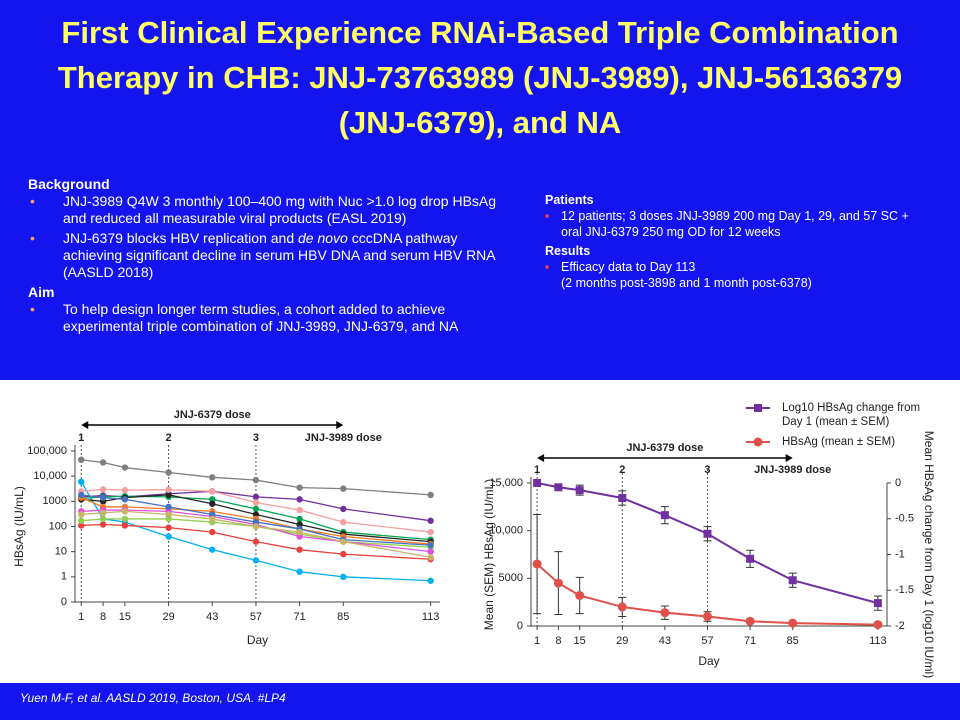 This screenshot has width=960, height=720. I want to click on y2-tick-label: 0, so click(898, 483).